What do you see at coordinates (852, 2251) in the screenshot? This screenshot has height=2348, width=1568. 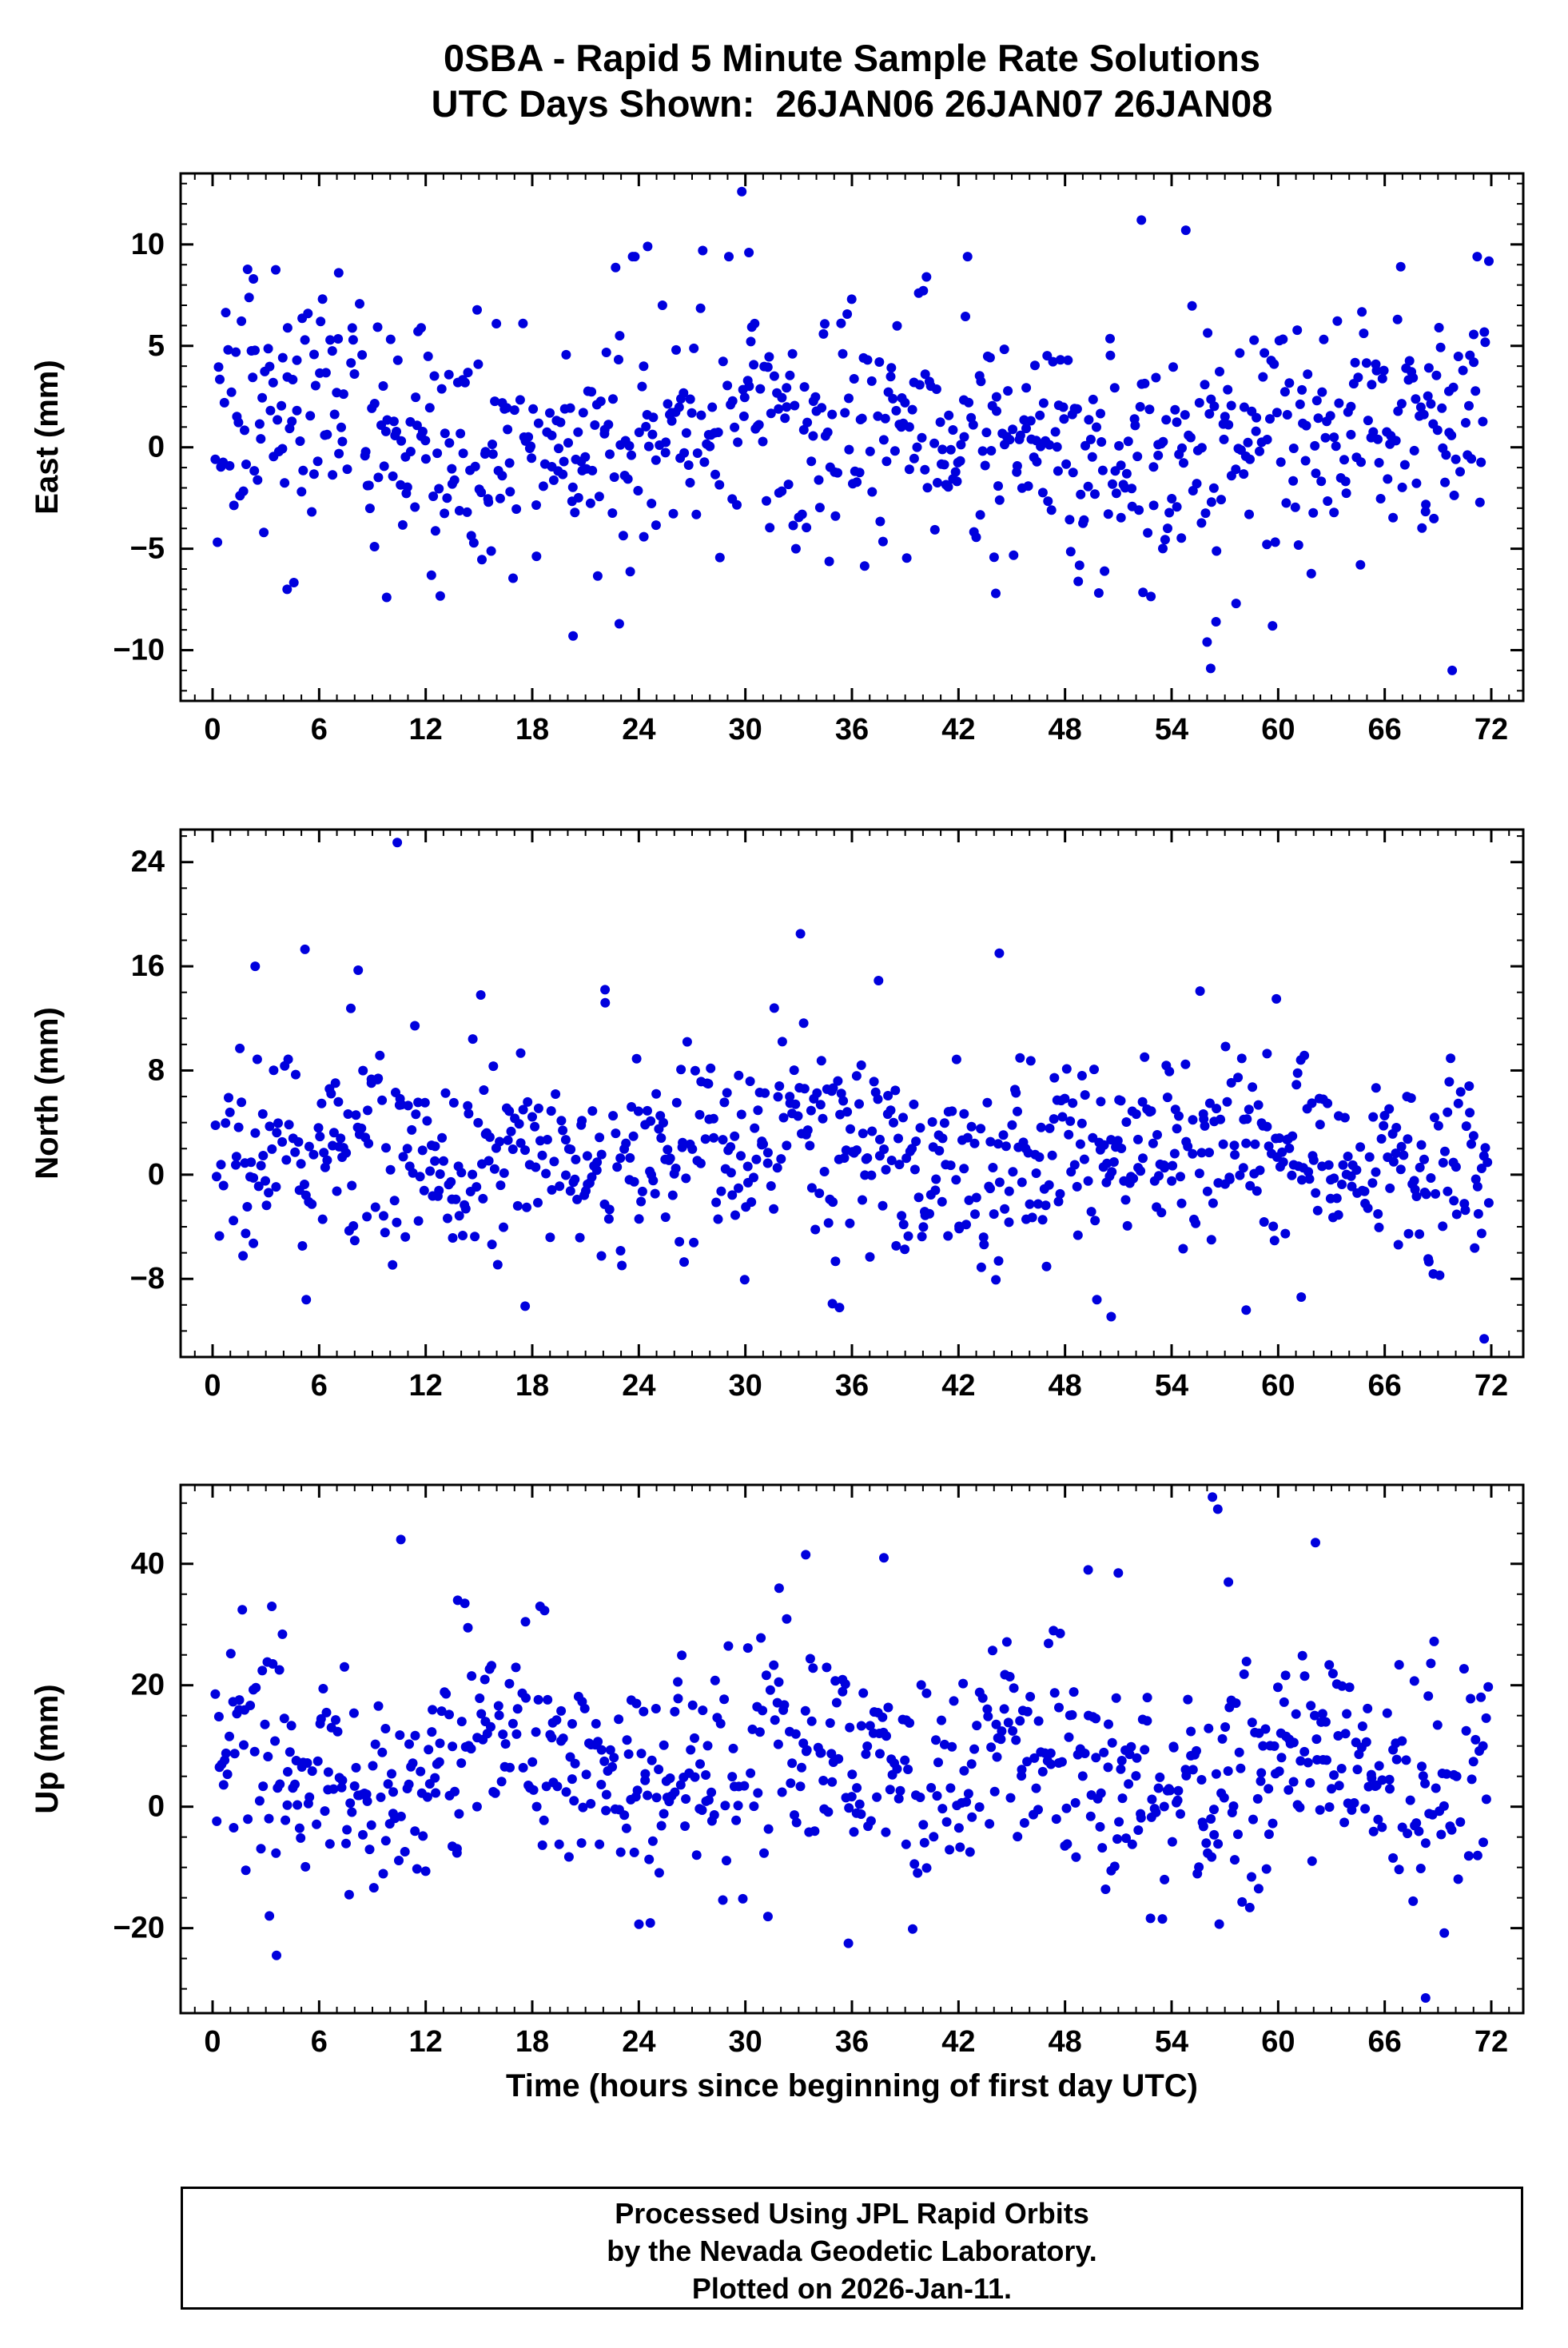 I see `footer-line-2: by the Nevada Geodetic Laboratory.` at bounding box center [852, 2251].